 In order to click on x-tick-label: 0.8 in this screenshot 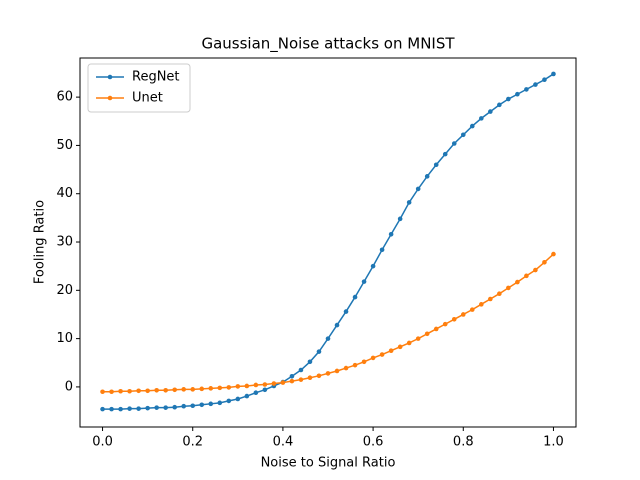, I will do `click(463, 442)`.